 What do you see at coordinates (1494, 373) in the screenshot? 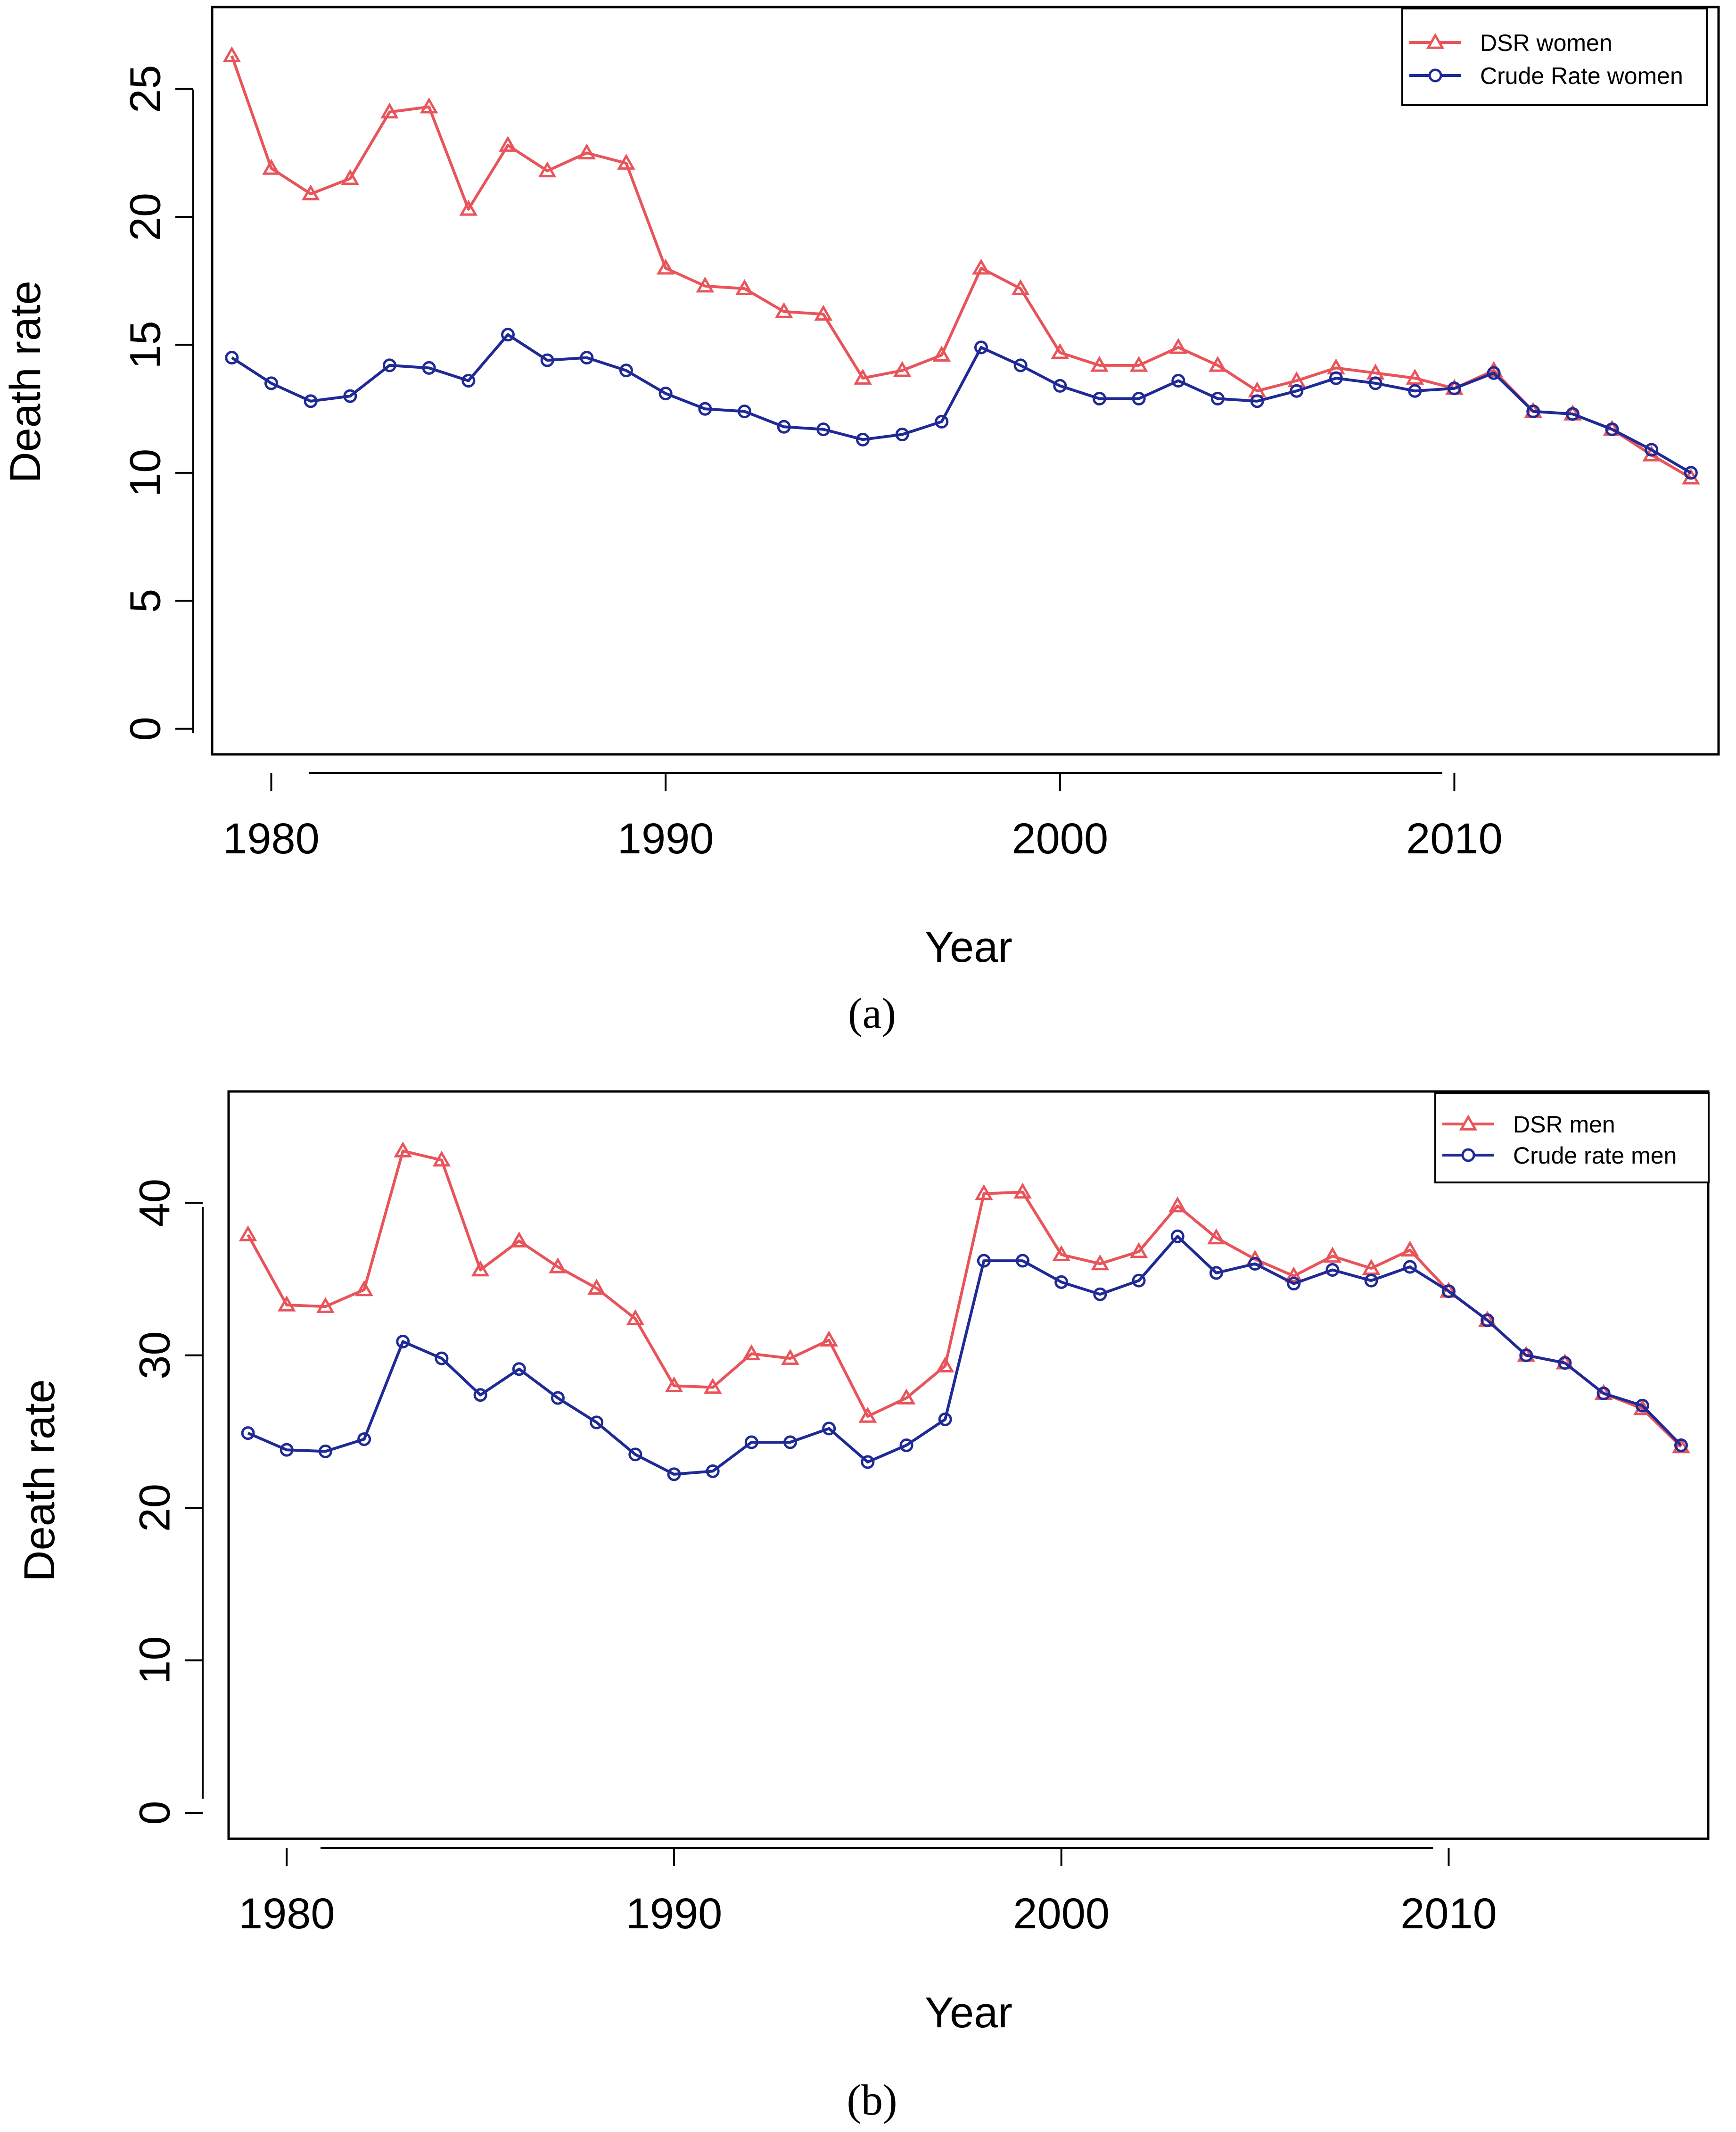
I see `point-crude-rate-women-2011` at bounding box center [1494, 373].